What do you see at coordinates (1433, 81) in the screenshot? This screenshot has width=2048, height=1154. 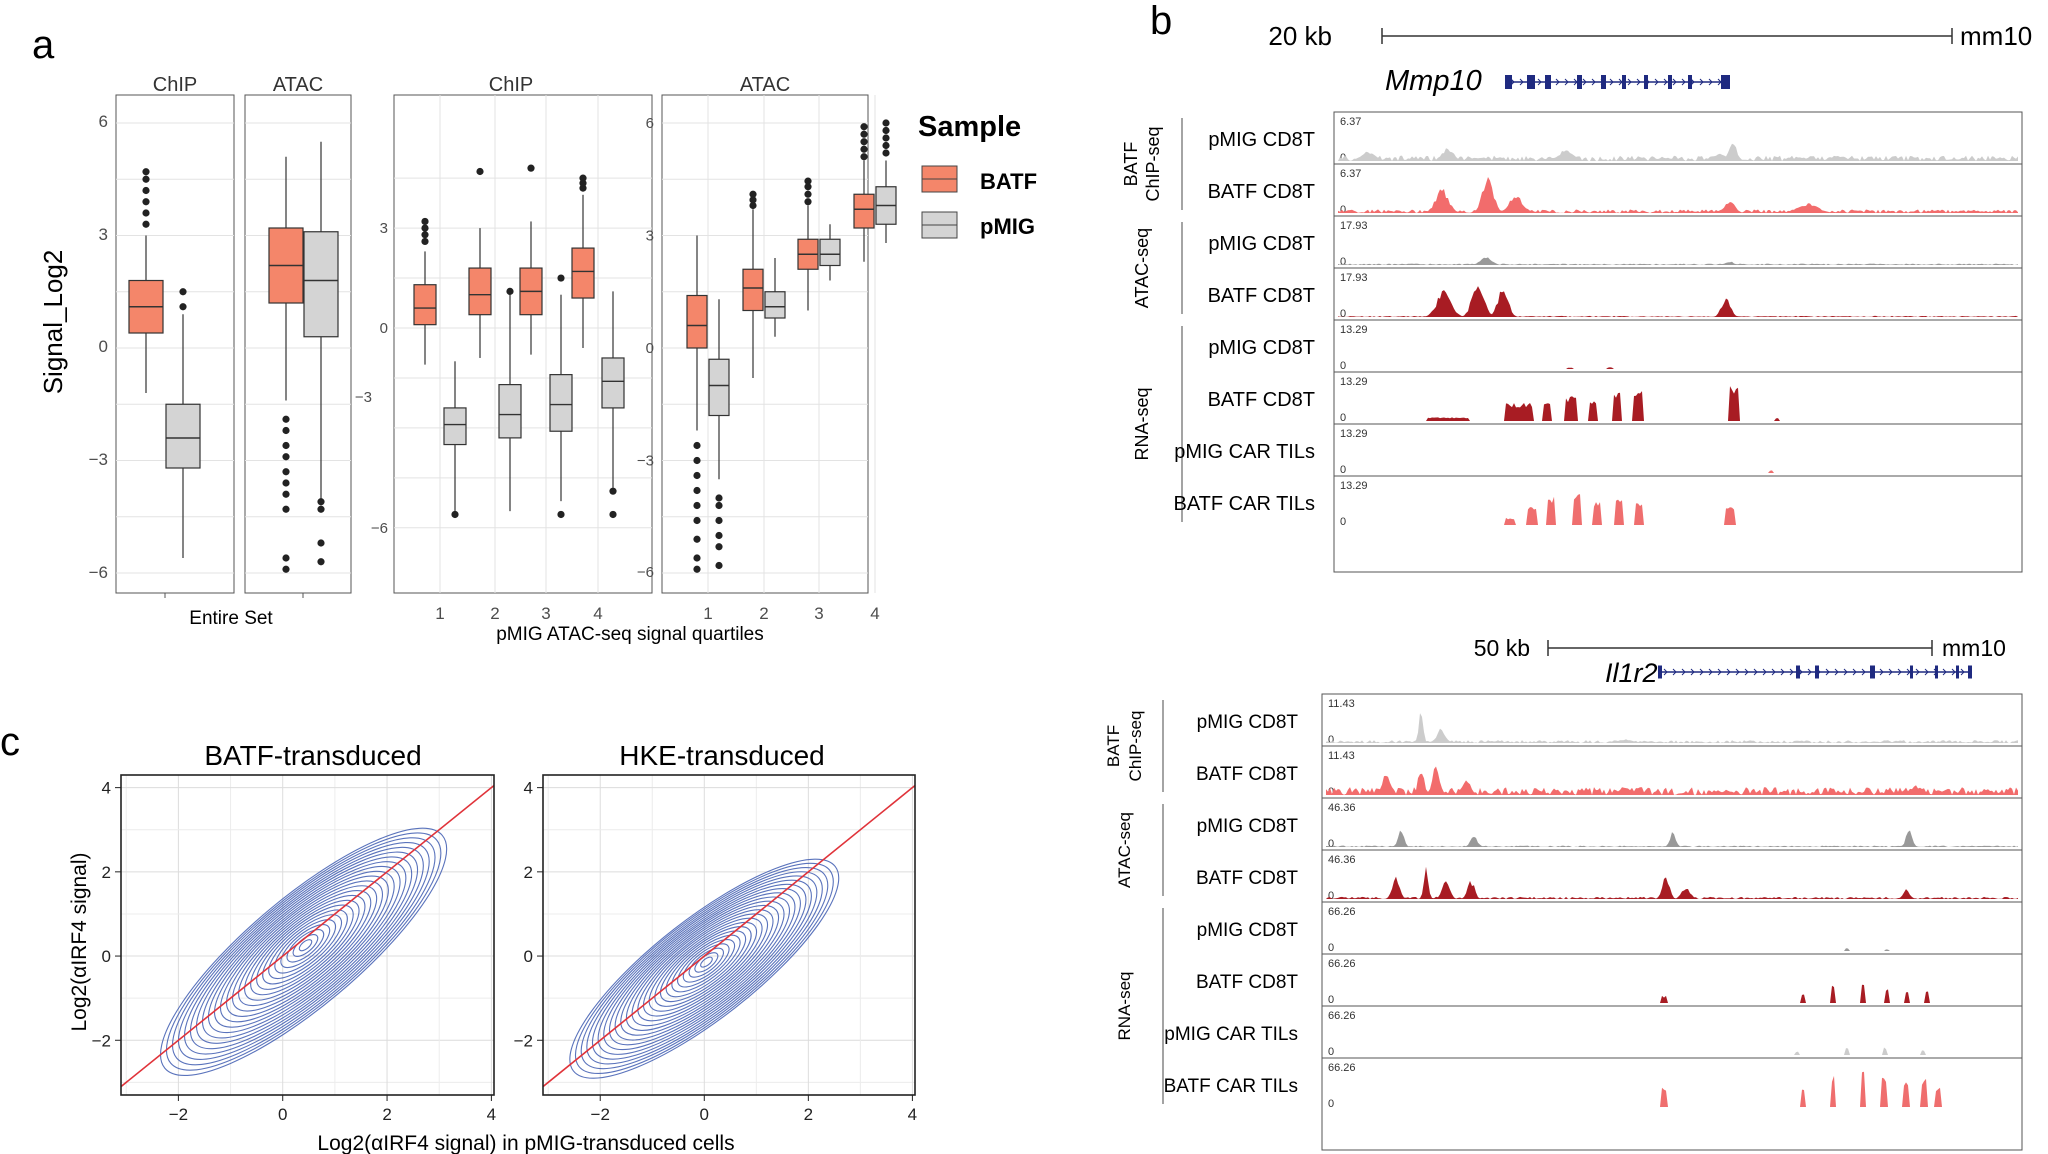 I see `gene-label-mmp10: Mmp10` at bounding box center [1433, 81].